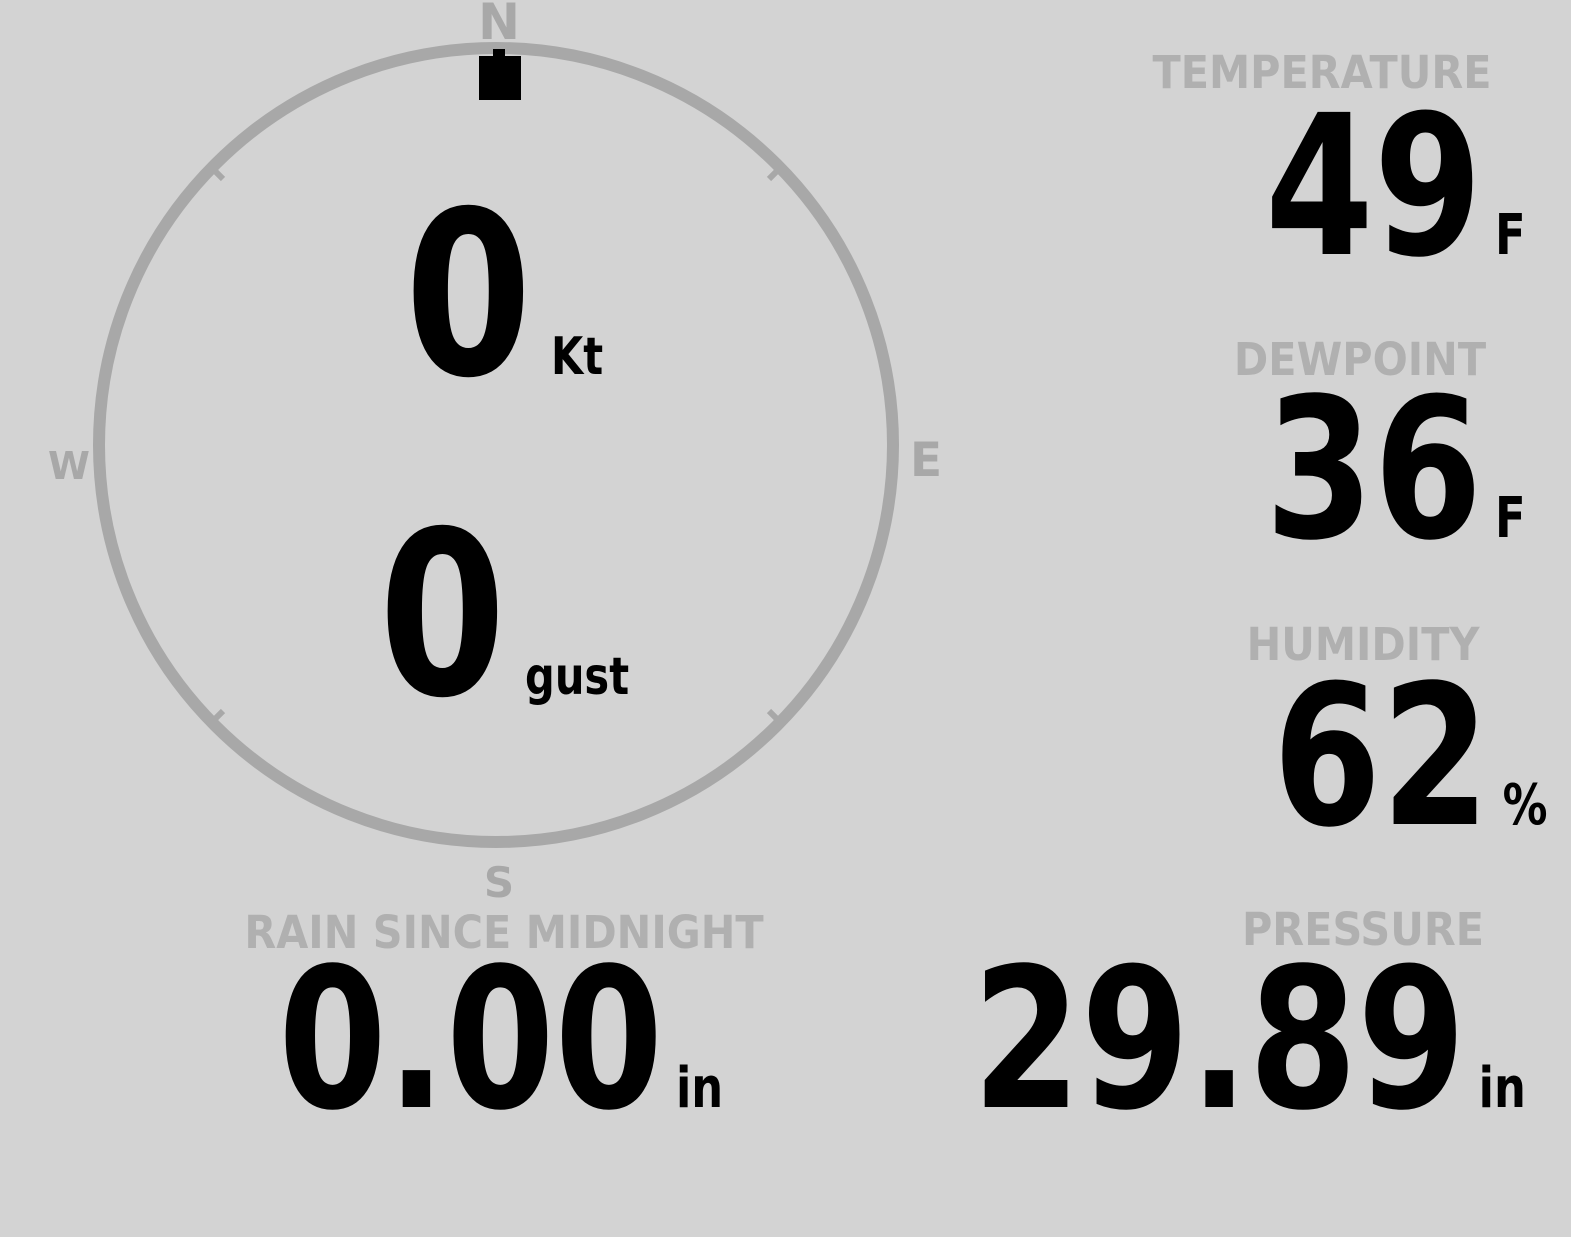 Image resolution: width=1571 pixels, height=1237 pixels. I want to click on rain-readout: 0.00 in, so click(500, 1039).